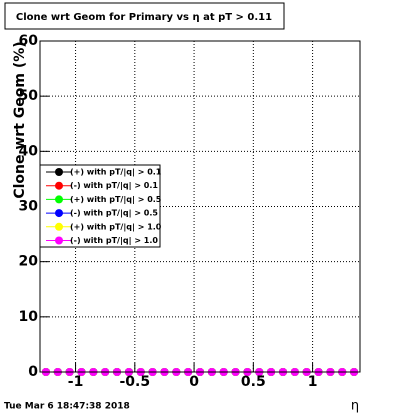 The width and height of the screenshot is (400, 414). What do you see at coordinates (135, 382) in the screenshot?
I see `x-tick-label: -0.5` at bounding box center [135, 382].